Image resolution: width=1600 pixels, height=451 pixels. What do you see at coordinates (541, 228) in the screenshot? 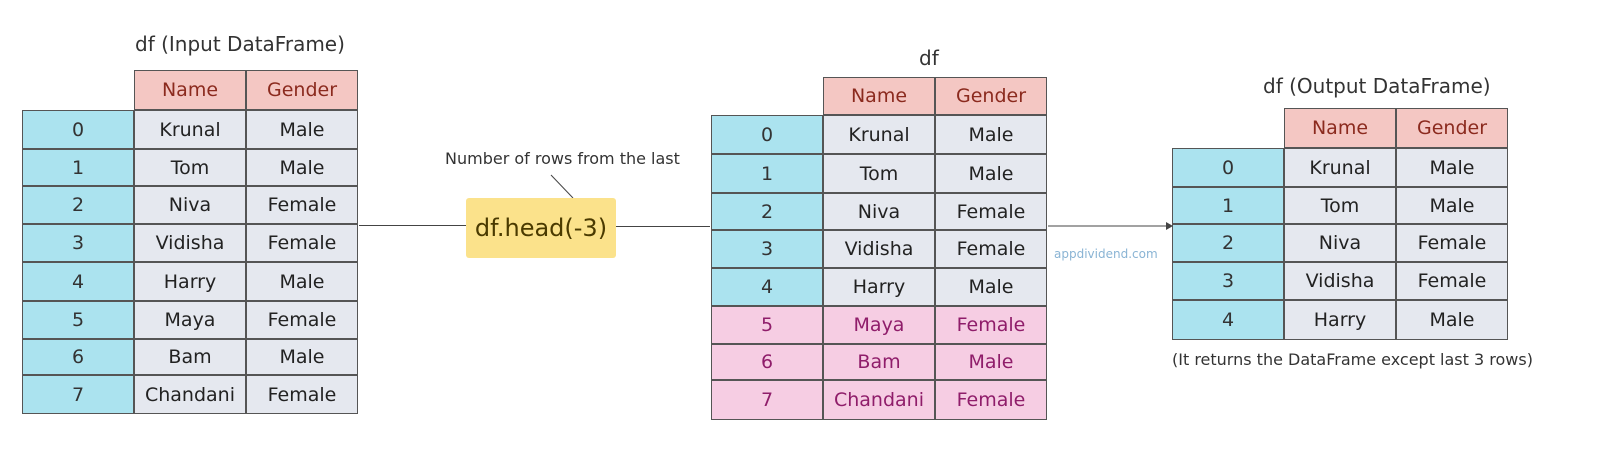
I see `operation-code: df.head(-3)` at bounding box center [541, 228].